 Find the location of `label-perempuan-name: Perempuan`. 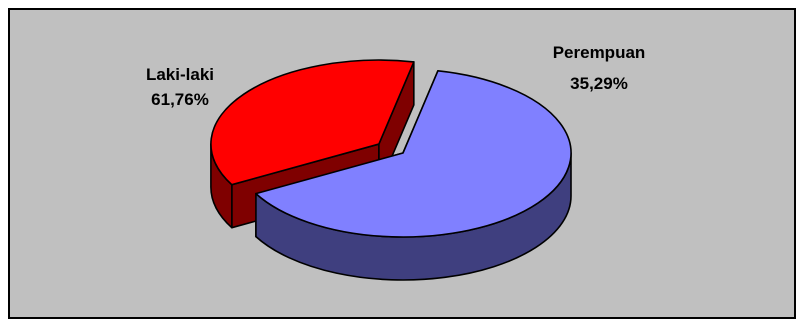

label-perempuan-name: Perempuan is located at coordinates (599, 52).